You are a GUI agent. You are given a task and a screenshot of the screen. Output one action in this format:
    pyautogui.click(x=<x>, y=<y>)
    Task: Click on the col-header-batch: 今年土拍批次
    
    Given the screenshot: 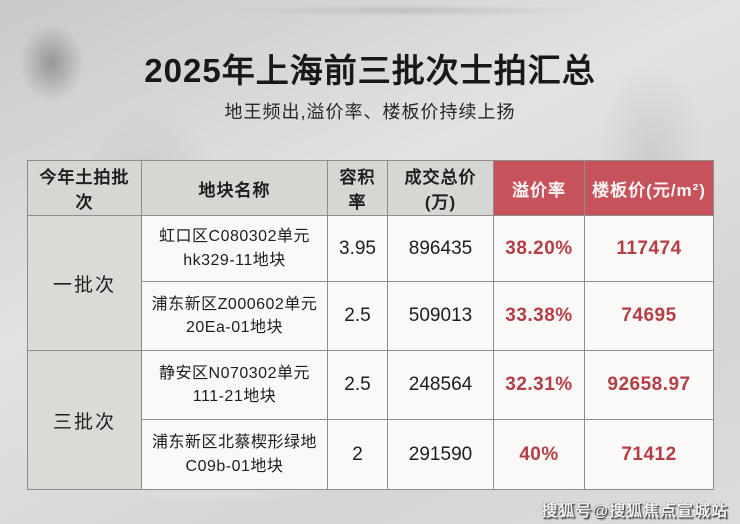 What is the action you would take?
    pyautogui.click(x=84, y=188)
    